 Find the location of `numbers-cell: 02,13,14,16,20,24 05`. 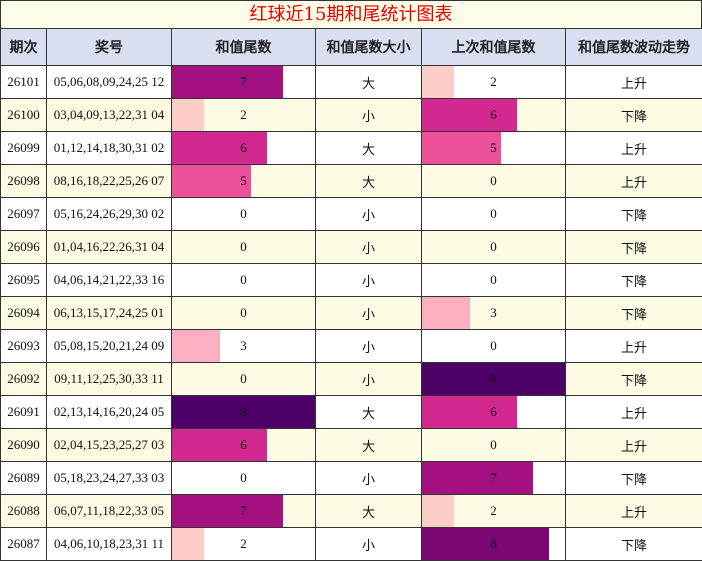

numbers-cell: 02,13,14,16,20,24 05 is located at coordinates (109, 412).